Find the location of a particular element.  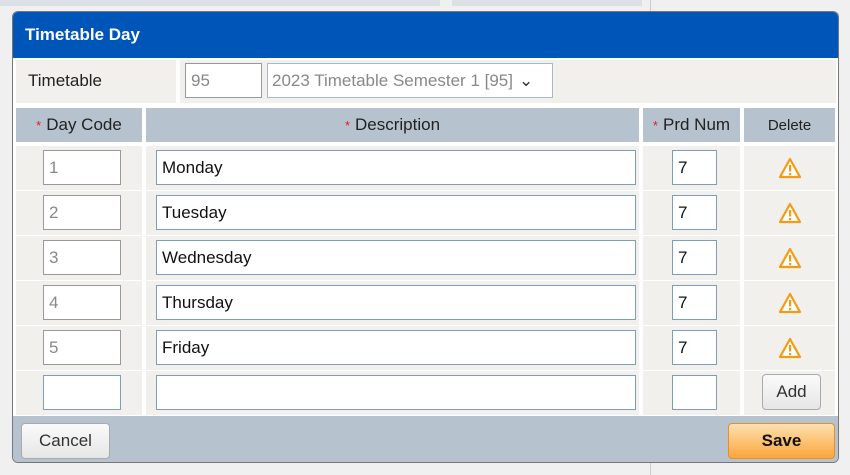

cancel-button: Cancel is located at coordinates (65, 441).